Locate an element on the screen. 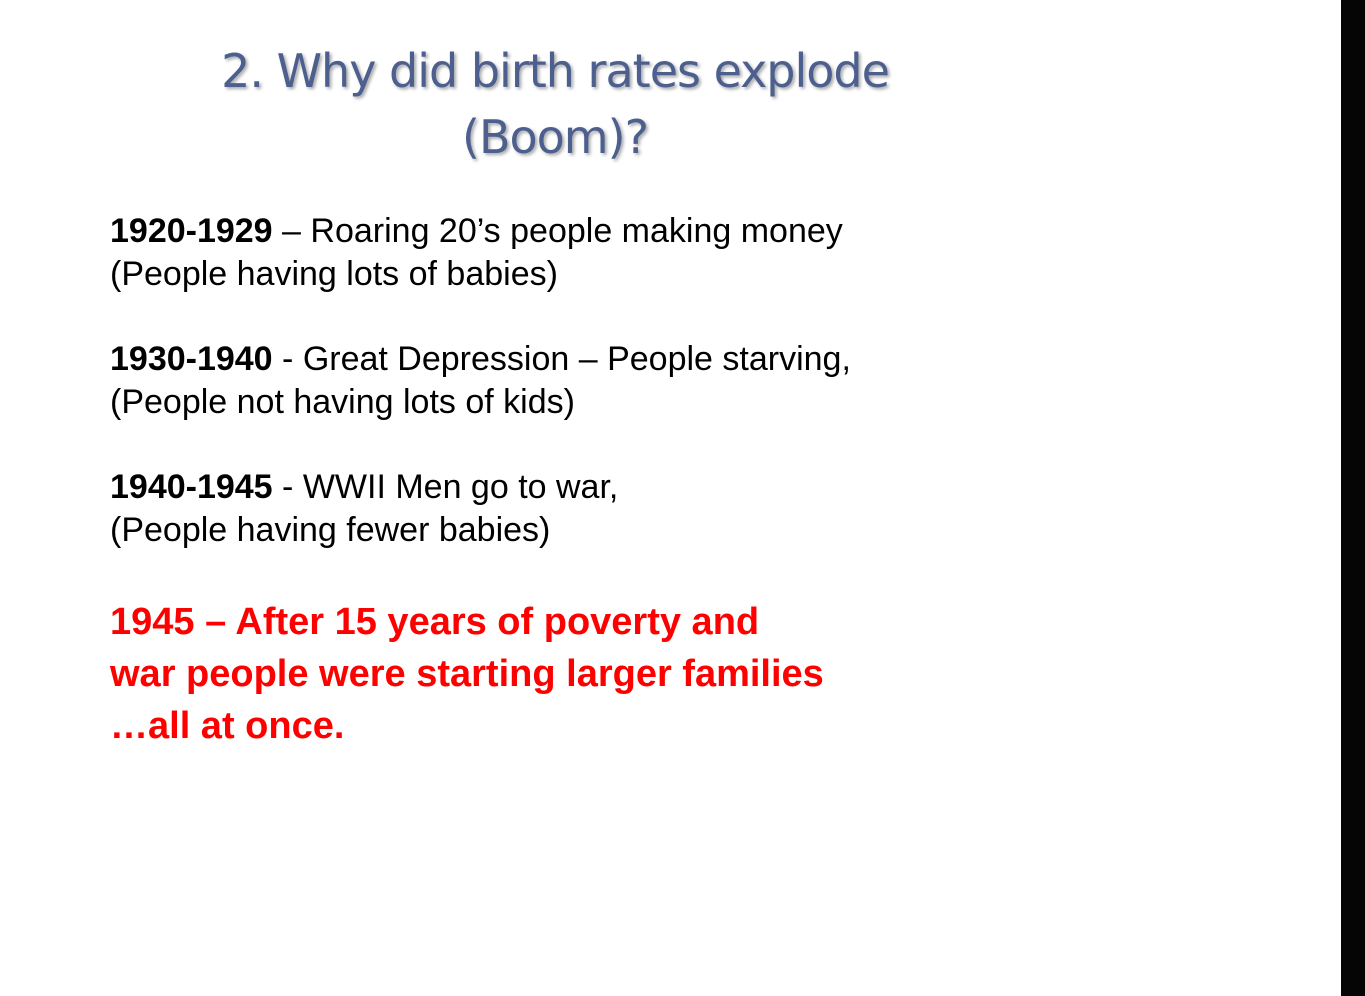  entry-heading-line: 1940-1945 - WWII Men go to war, is located at coordinates (364, 487).